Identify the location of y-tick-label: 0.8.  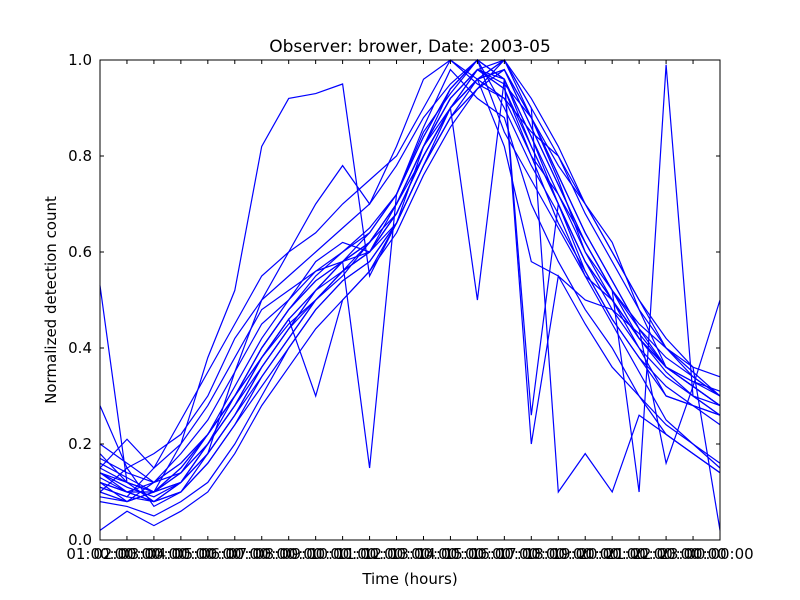
(80, 156).